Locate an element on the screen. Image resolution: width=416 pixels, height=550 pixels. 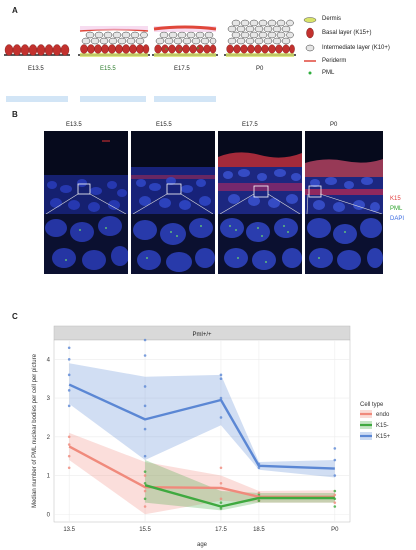
ribbon-endo is located at coordinates (202, 473).